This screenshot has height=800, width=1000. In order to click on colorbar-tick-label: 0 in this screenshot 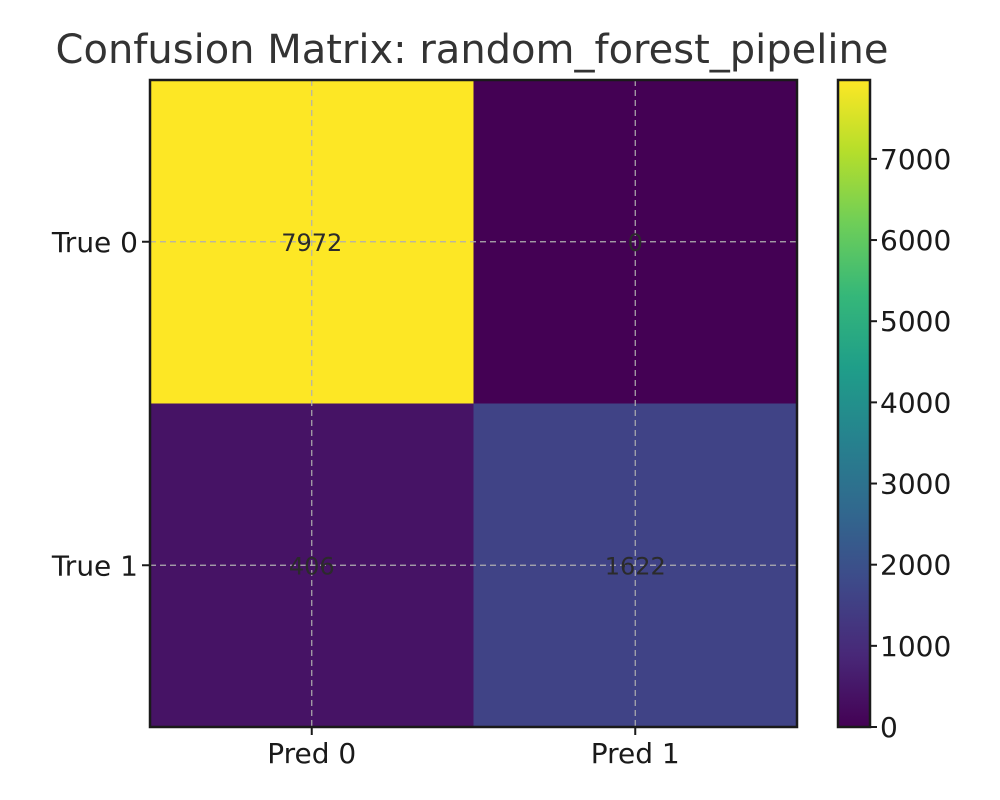, I will do `click(889, 727)`.